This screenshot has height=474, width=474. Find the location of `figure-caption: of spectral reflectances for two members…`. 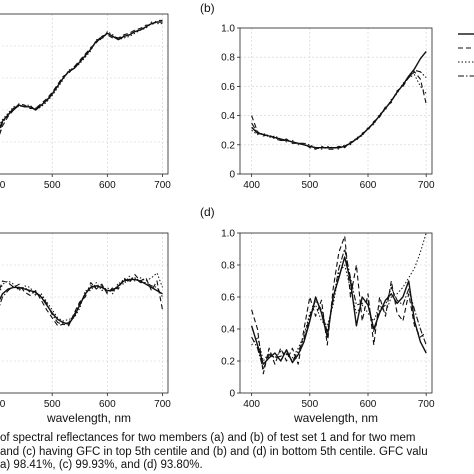

figure-caption: of spectral reflectances for two members… is located at coordinates (237, 452).